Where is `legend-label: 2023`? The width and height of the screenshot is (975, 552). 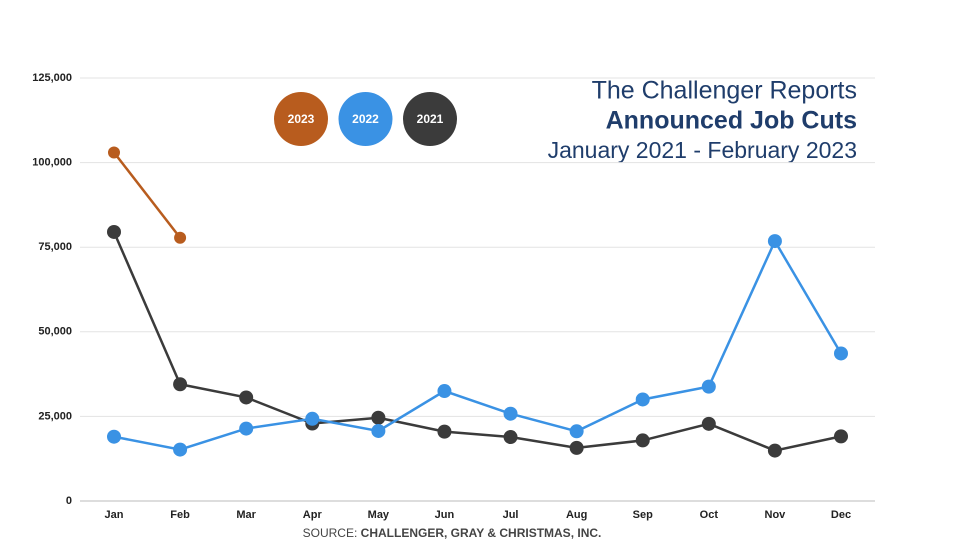 legend-label: 2023 is located at coordinates (301, 119).